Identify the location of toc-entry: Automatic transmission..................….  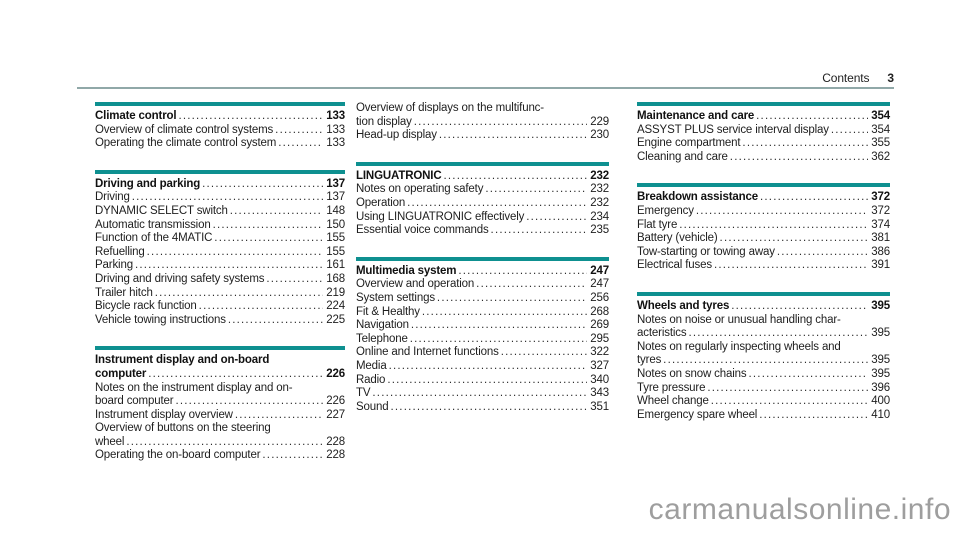
(220, 226).